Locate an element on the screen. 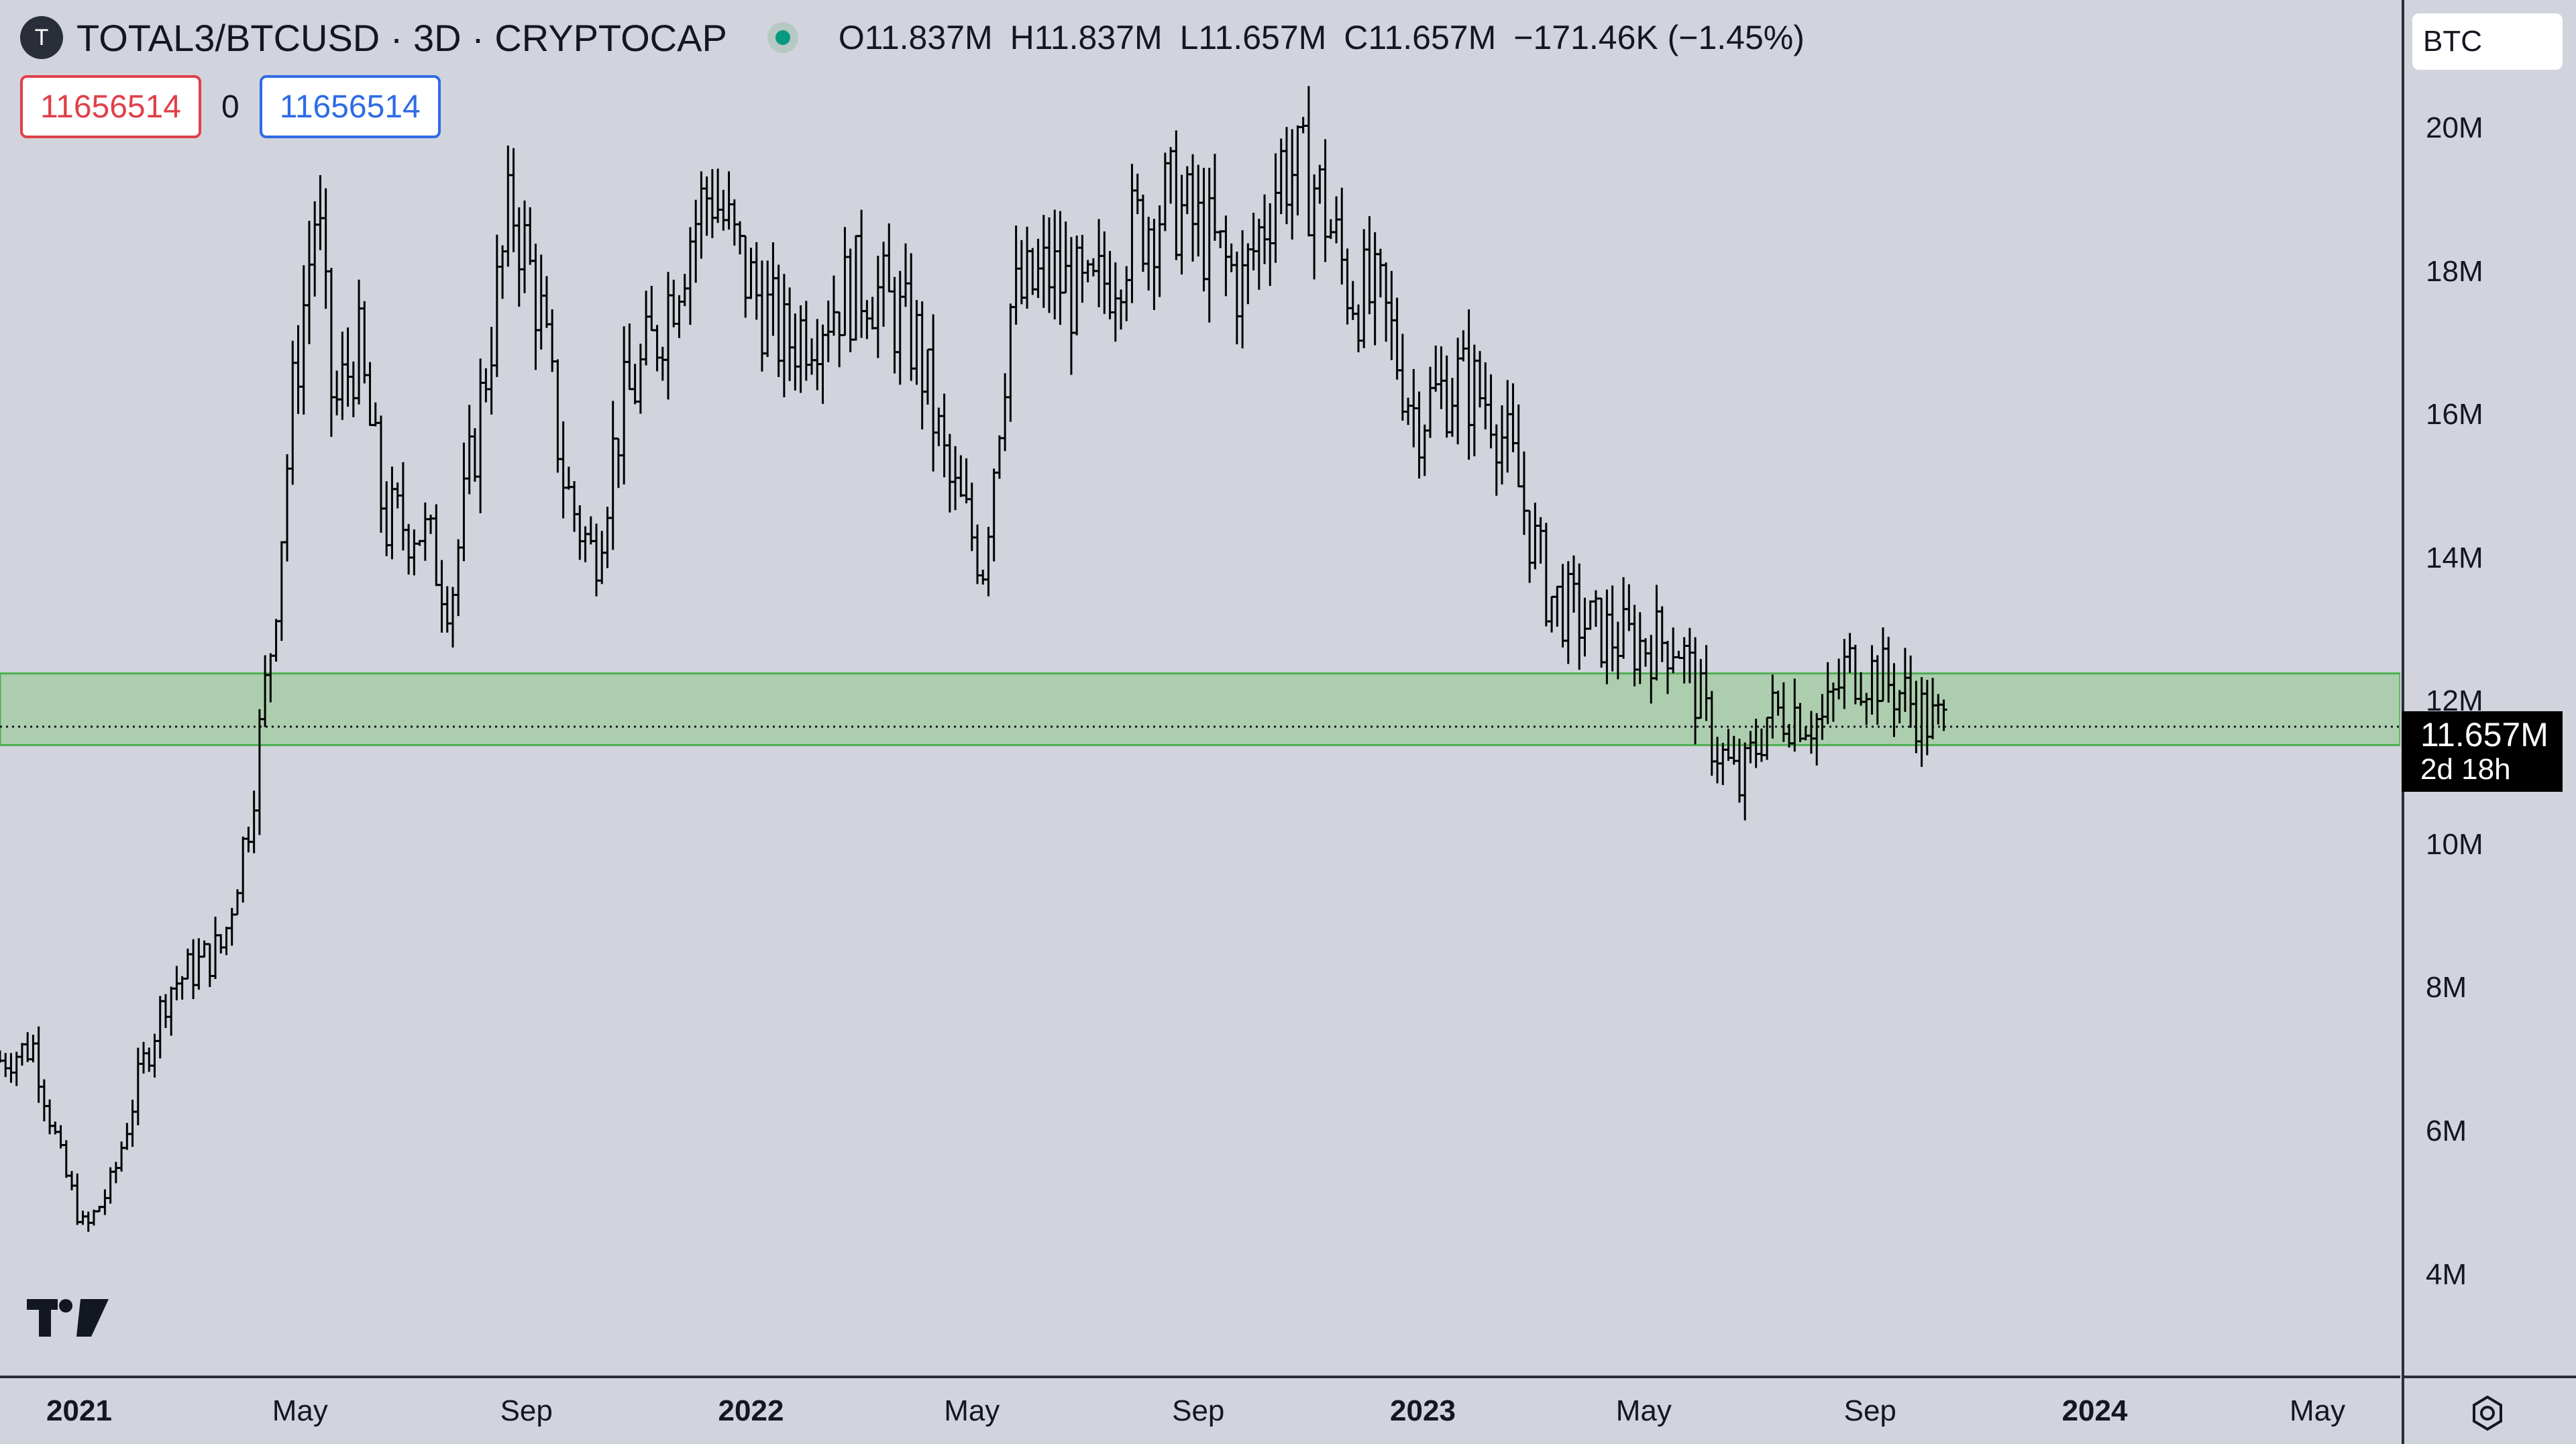 The width and height of the screenshot is (2576, 1444). price-axis: 20M 18M 16M 14M 12M 10M 8M 6M 4M is located at coordinates (2489, 688).